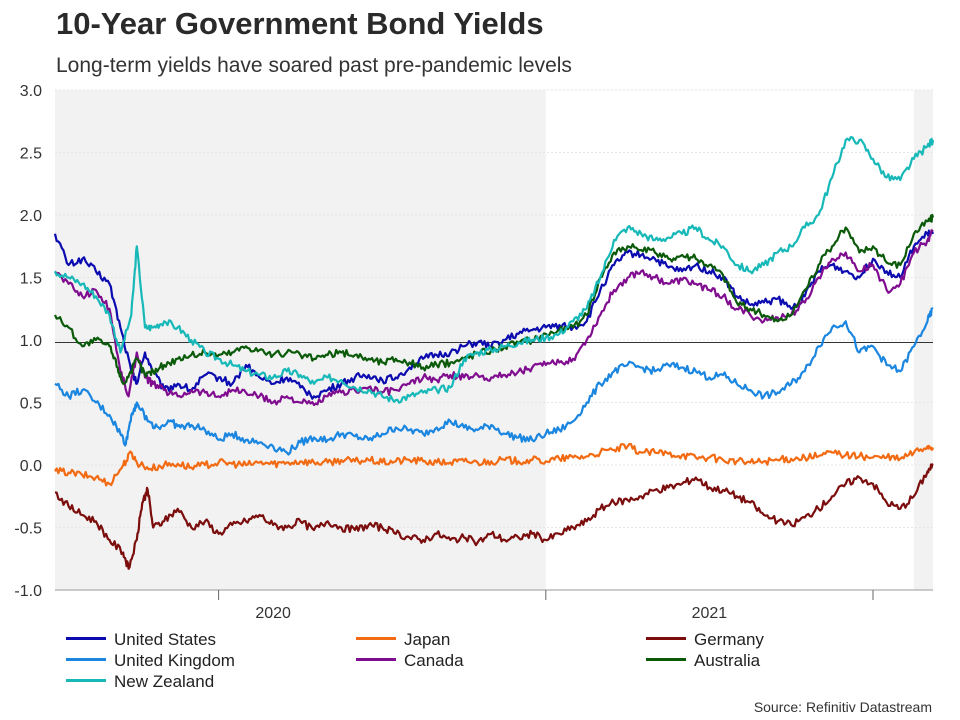 This screenshot has width=960, height=720. Describe the element at coordinates (666, 660) in the screenshot. I see `legend-swatch-australia` at that location.